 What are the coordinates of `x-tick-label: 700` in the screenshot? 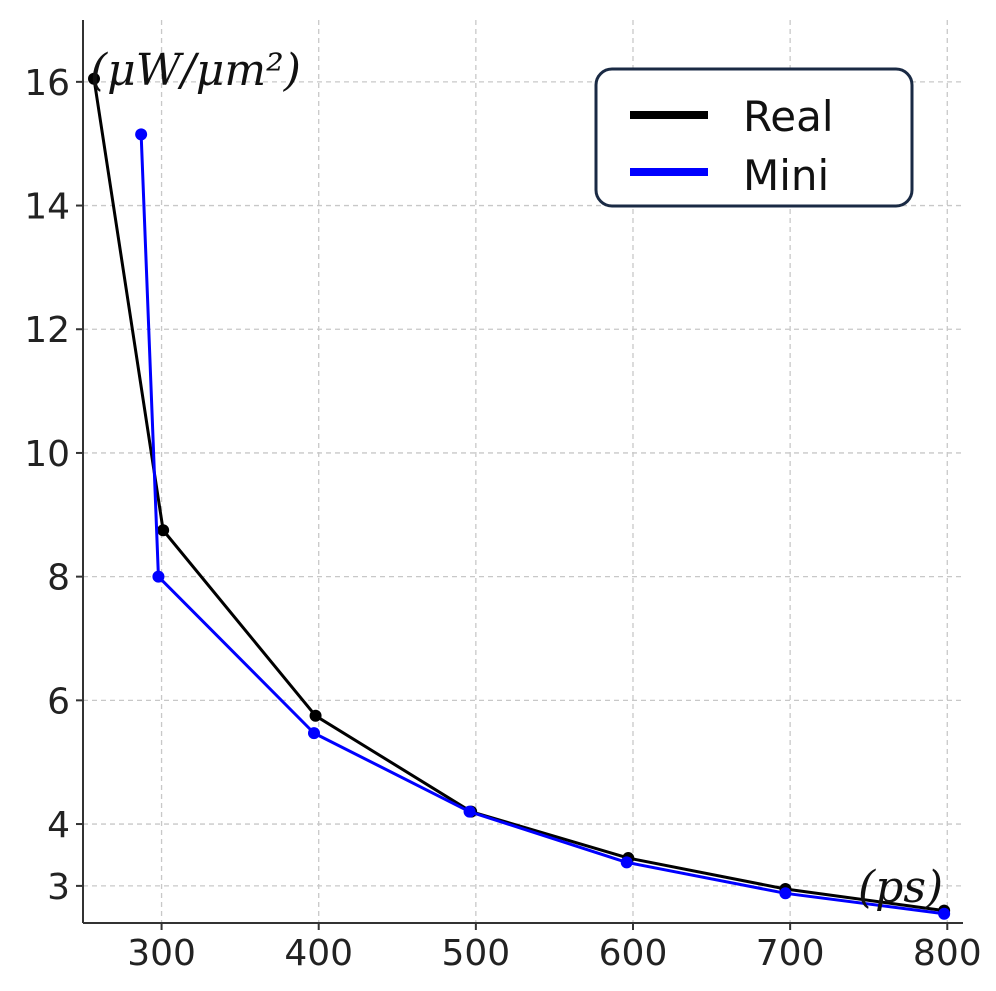 It's located at (790, 953).